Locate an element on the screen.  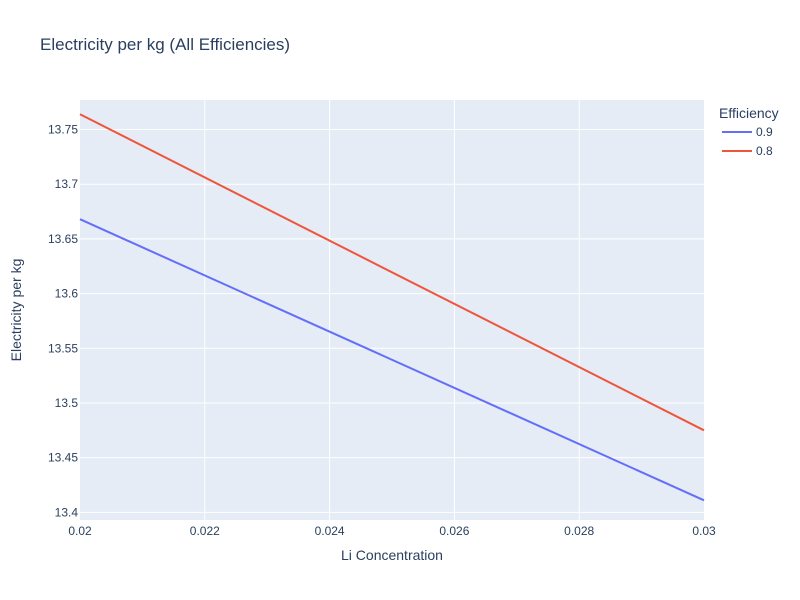
chart-title: Electricity per kg (All Efficiencies) is located at coordinates (165, 44).